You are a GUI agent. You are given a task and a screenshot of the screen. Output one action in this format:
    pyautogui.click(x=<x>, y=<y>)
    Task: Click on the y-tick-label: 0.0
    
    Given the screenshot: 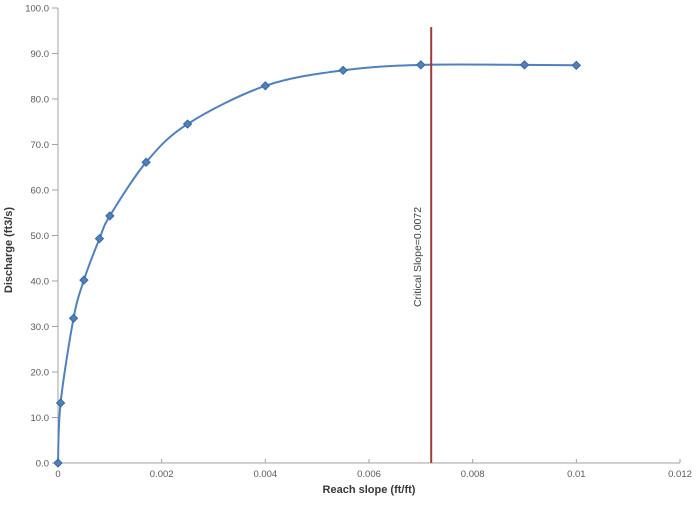 What is the action you would take?
    pyautogui.click(x=42, y=464)
    